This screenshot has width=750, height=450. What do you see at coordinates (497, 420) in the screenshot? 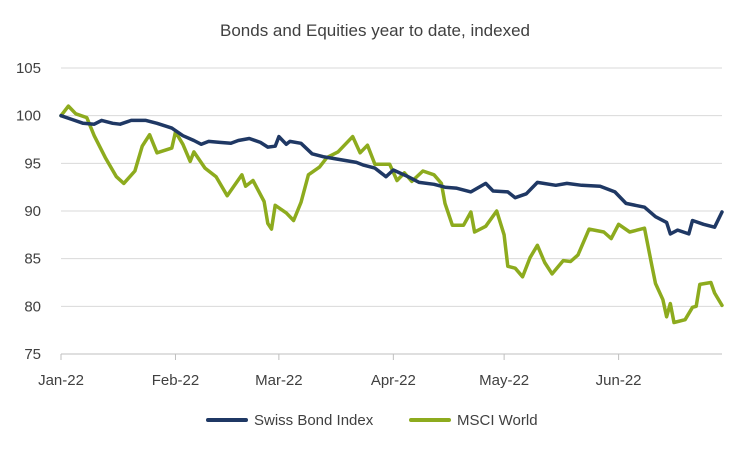
I see `legend-label-msci-world: MSCI World` at bounding box center [497, 420].